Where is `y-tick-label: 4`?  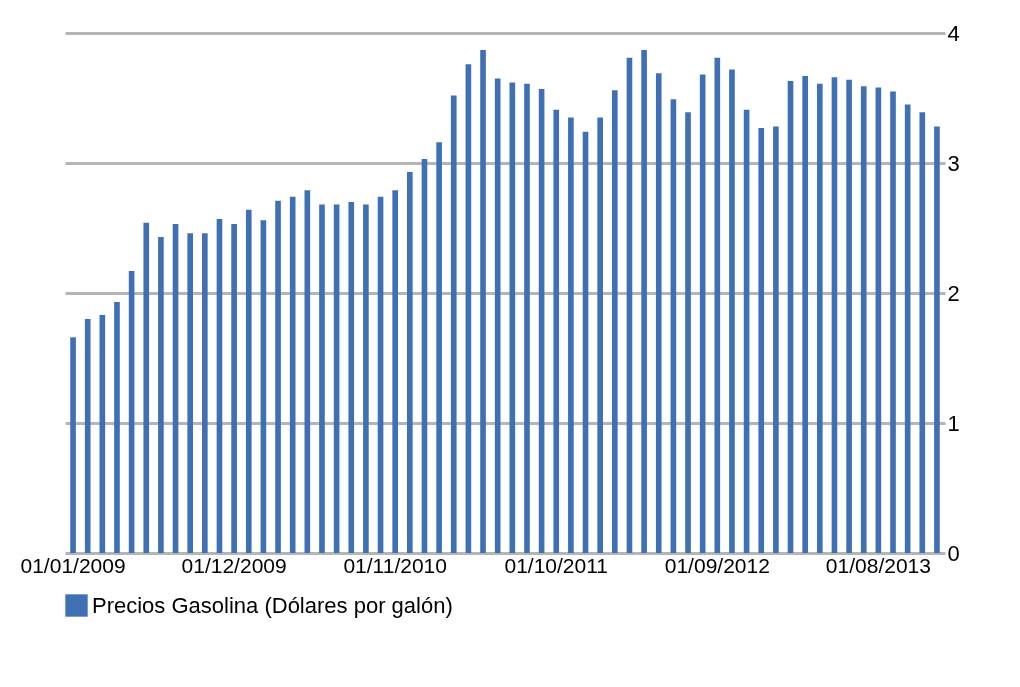 y-tick-label: 4 is located at coordinates (953, 33).